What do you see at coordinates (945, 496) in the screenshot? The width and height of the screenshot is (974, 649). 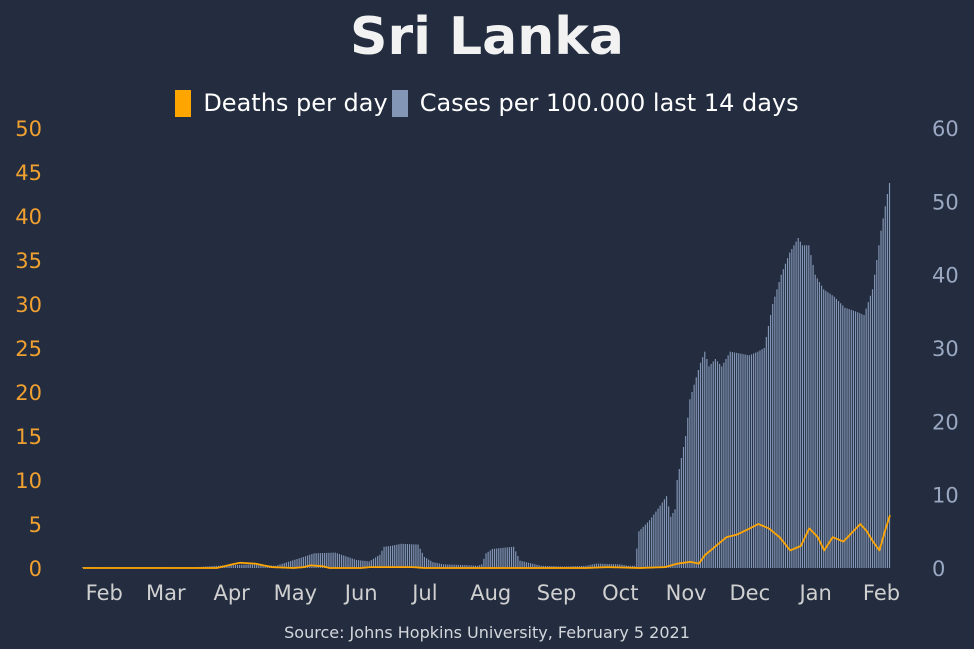 I see `right-tick-label: 10` at bounding box center [945, 496].